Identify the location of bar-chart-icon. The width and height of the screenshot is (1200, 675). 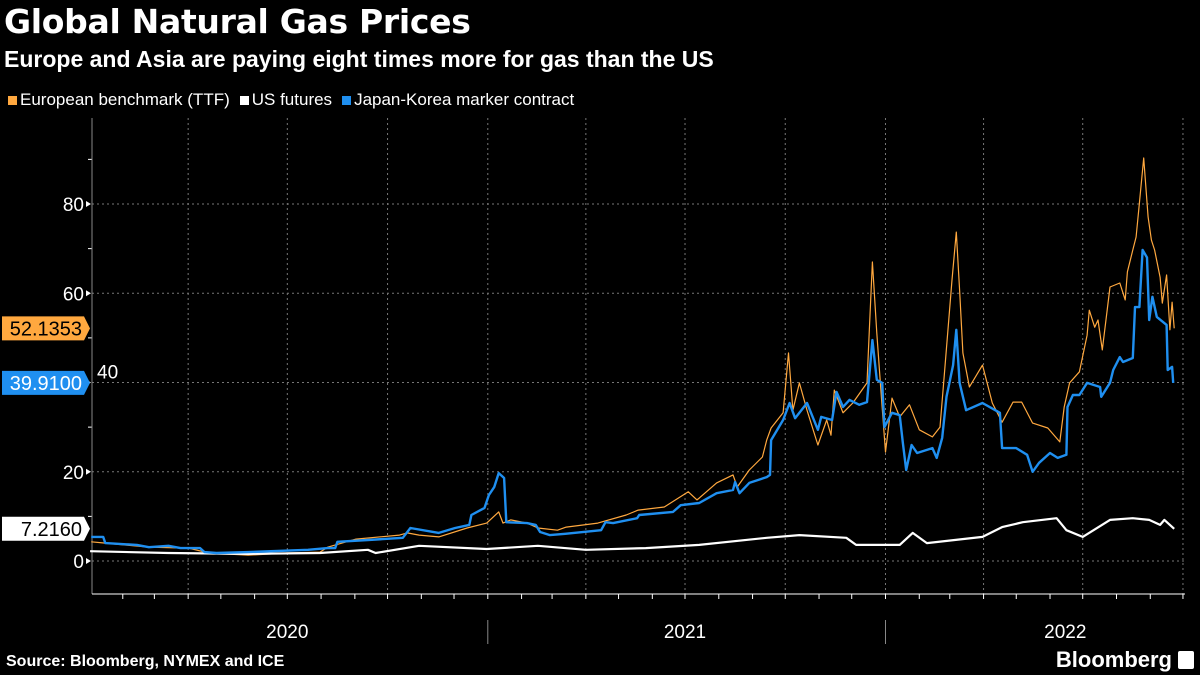
(1186, 660).